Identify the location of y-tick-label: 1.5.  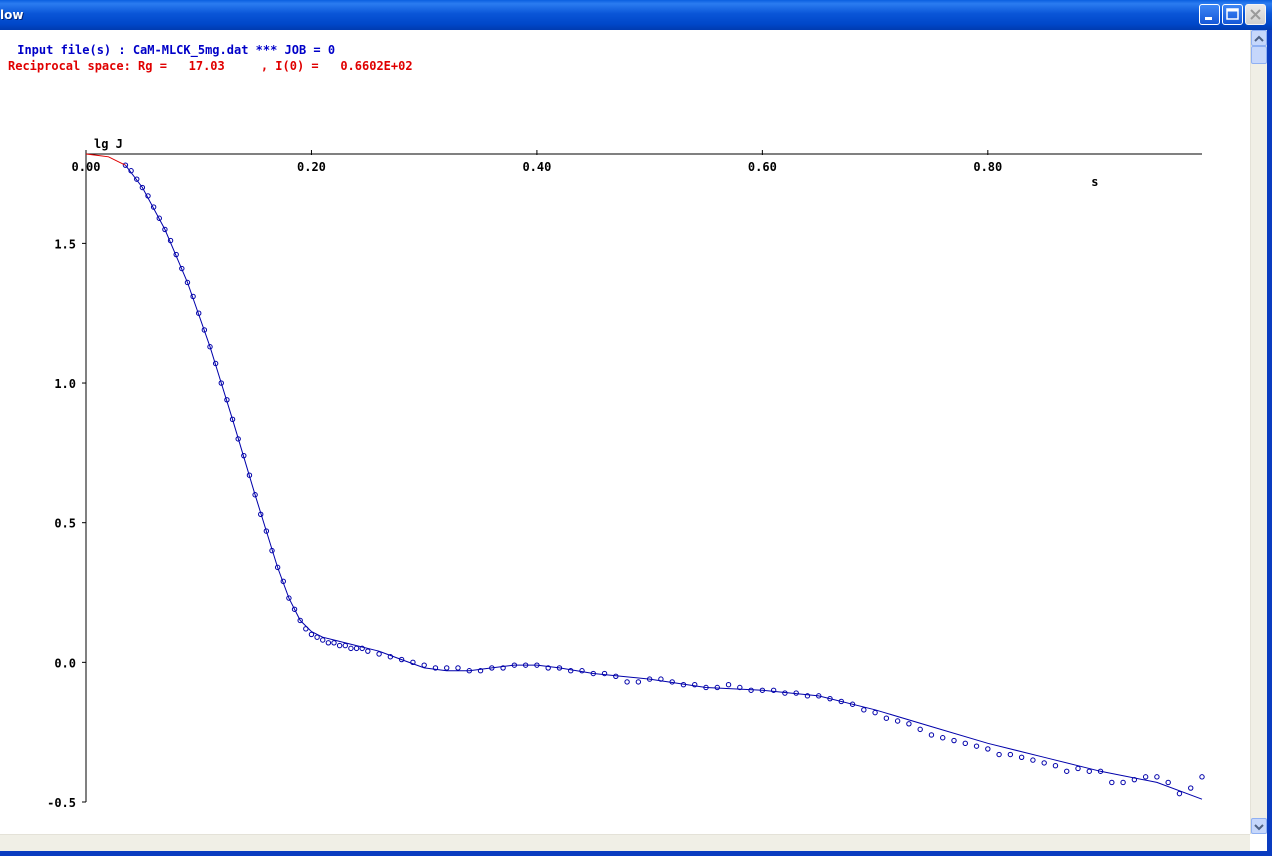
(65, 244).